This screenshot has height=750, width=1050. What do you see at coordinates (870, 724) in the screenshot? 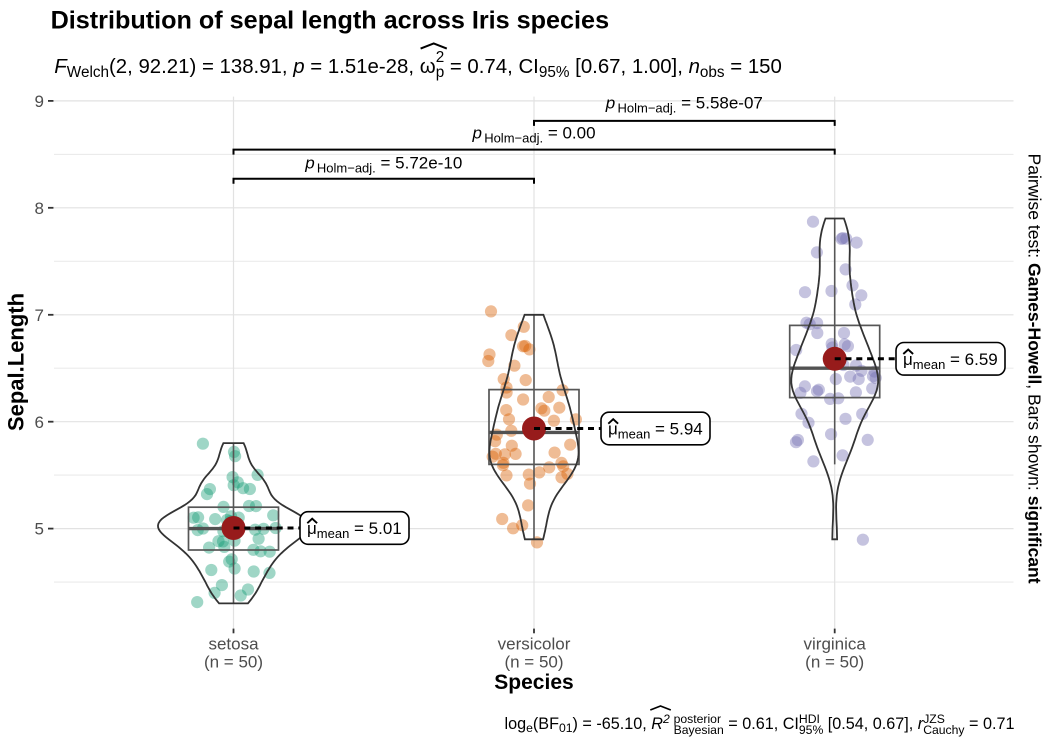
I see `svg-text: [0.54, 0.67],` at bounding box center [870, 724].